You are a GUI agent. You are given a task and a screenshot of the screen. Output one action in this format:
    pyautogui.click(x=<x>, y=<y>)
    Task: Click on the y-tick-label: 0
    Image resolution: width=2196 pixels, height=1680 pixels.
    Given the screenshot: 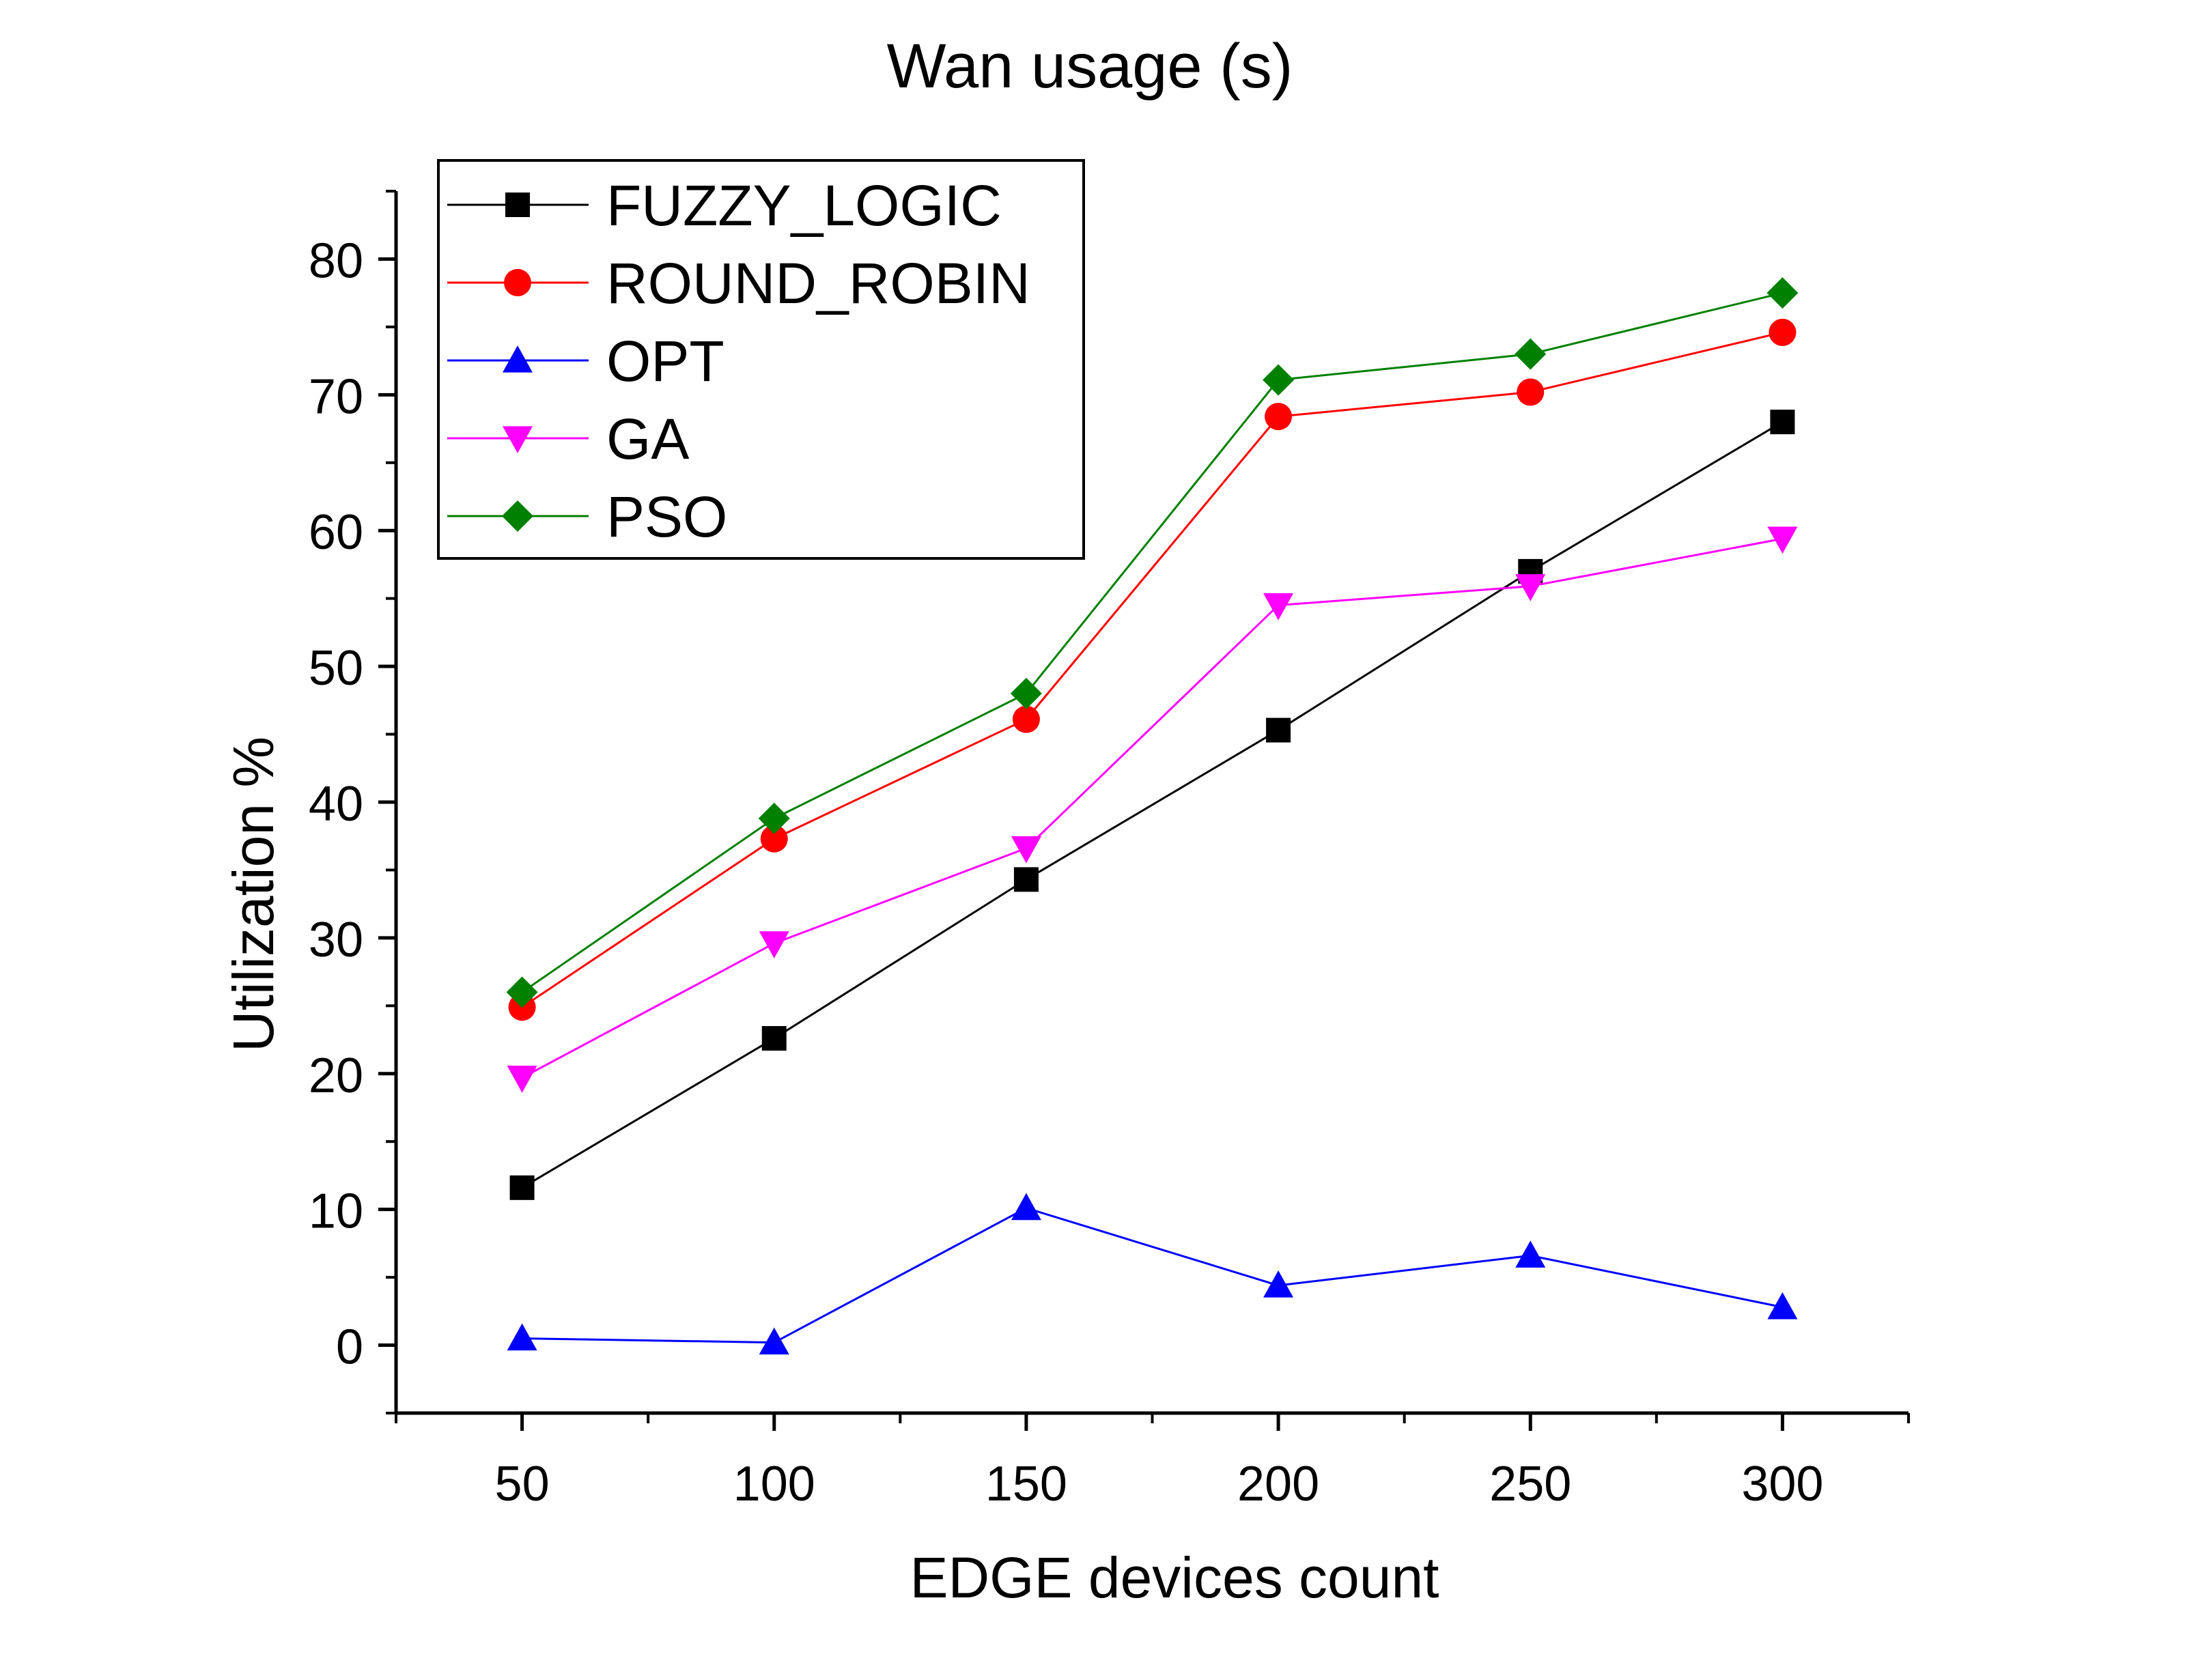 What is the action you would take?
    pyautogui.click(x=349, y=1347)
    